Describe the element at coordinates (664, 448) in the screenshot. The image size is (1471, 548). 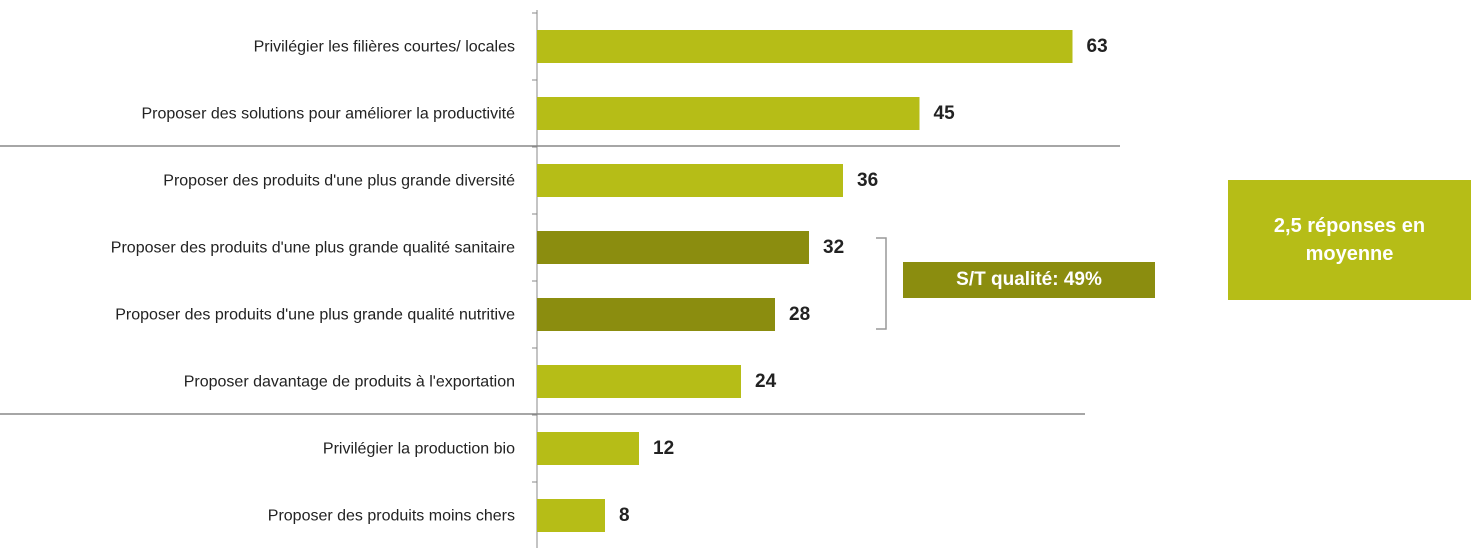
I see `value-label: 12` at that location.